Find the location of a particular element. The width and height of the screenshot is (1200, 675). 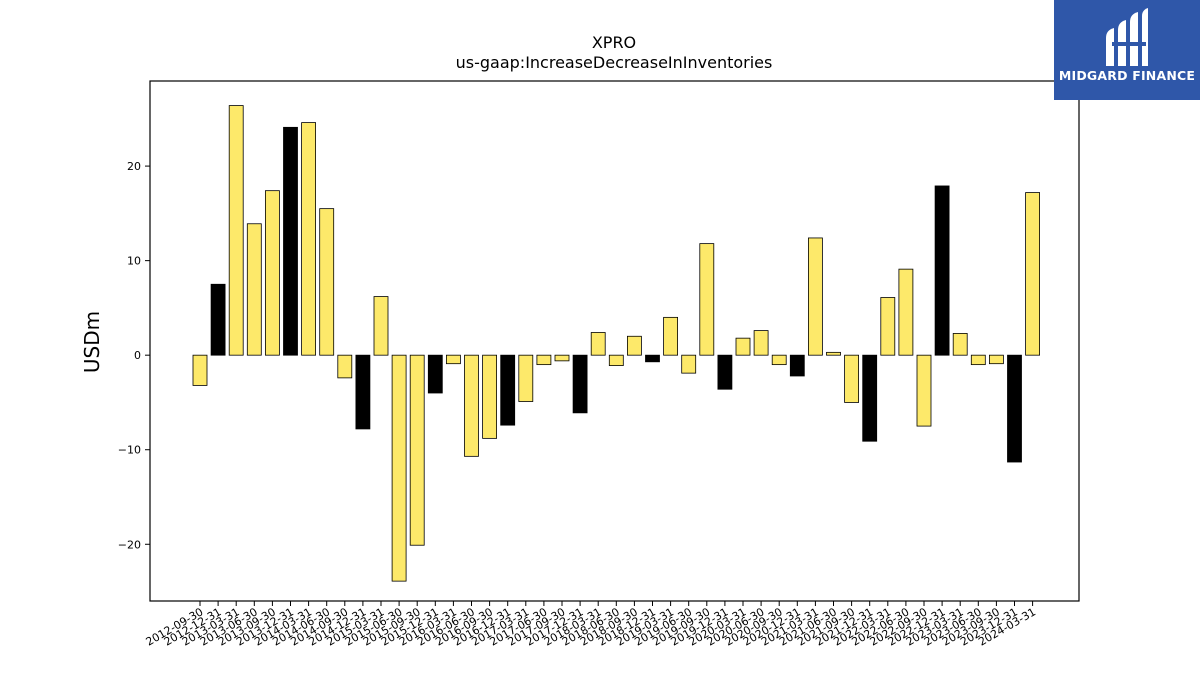

logo-text: MIDGARD FINANCE is located at coordinates (1127, 75).